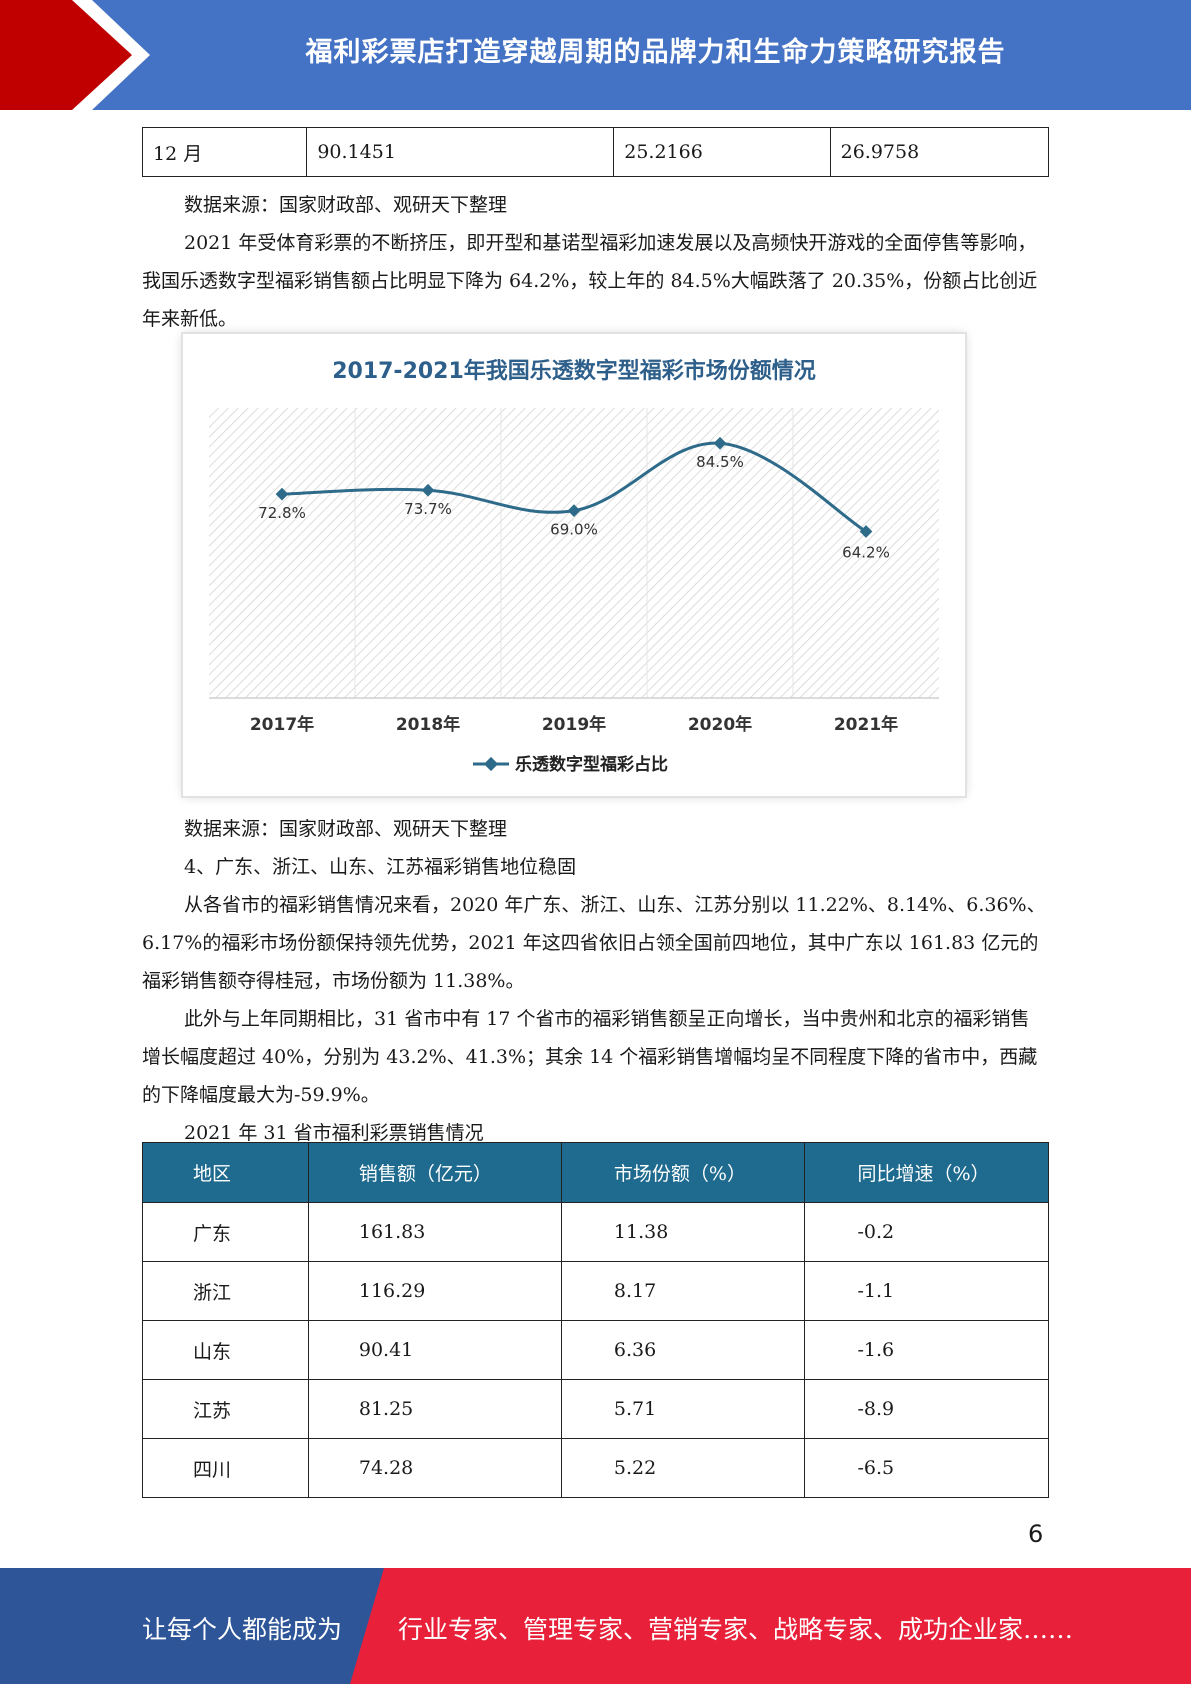  I want to click on table-cell: -0.2, so click(926, 1232).